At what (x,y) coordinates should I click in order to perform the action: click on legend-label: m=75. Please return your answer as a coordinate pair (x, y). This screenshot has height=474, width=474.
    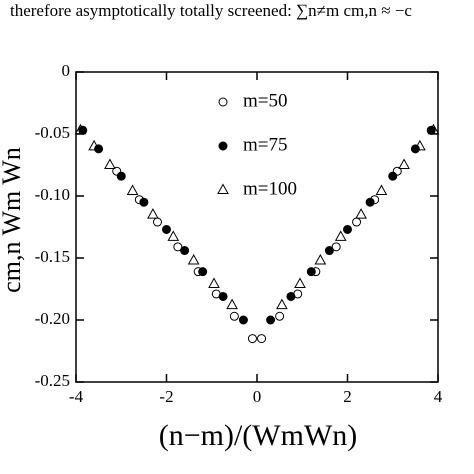
    Looking at the image, I should click on (265, 144).